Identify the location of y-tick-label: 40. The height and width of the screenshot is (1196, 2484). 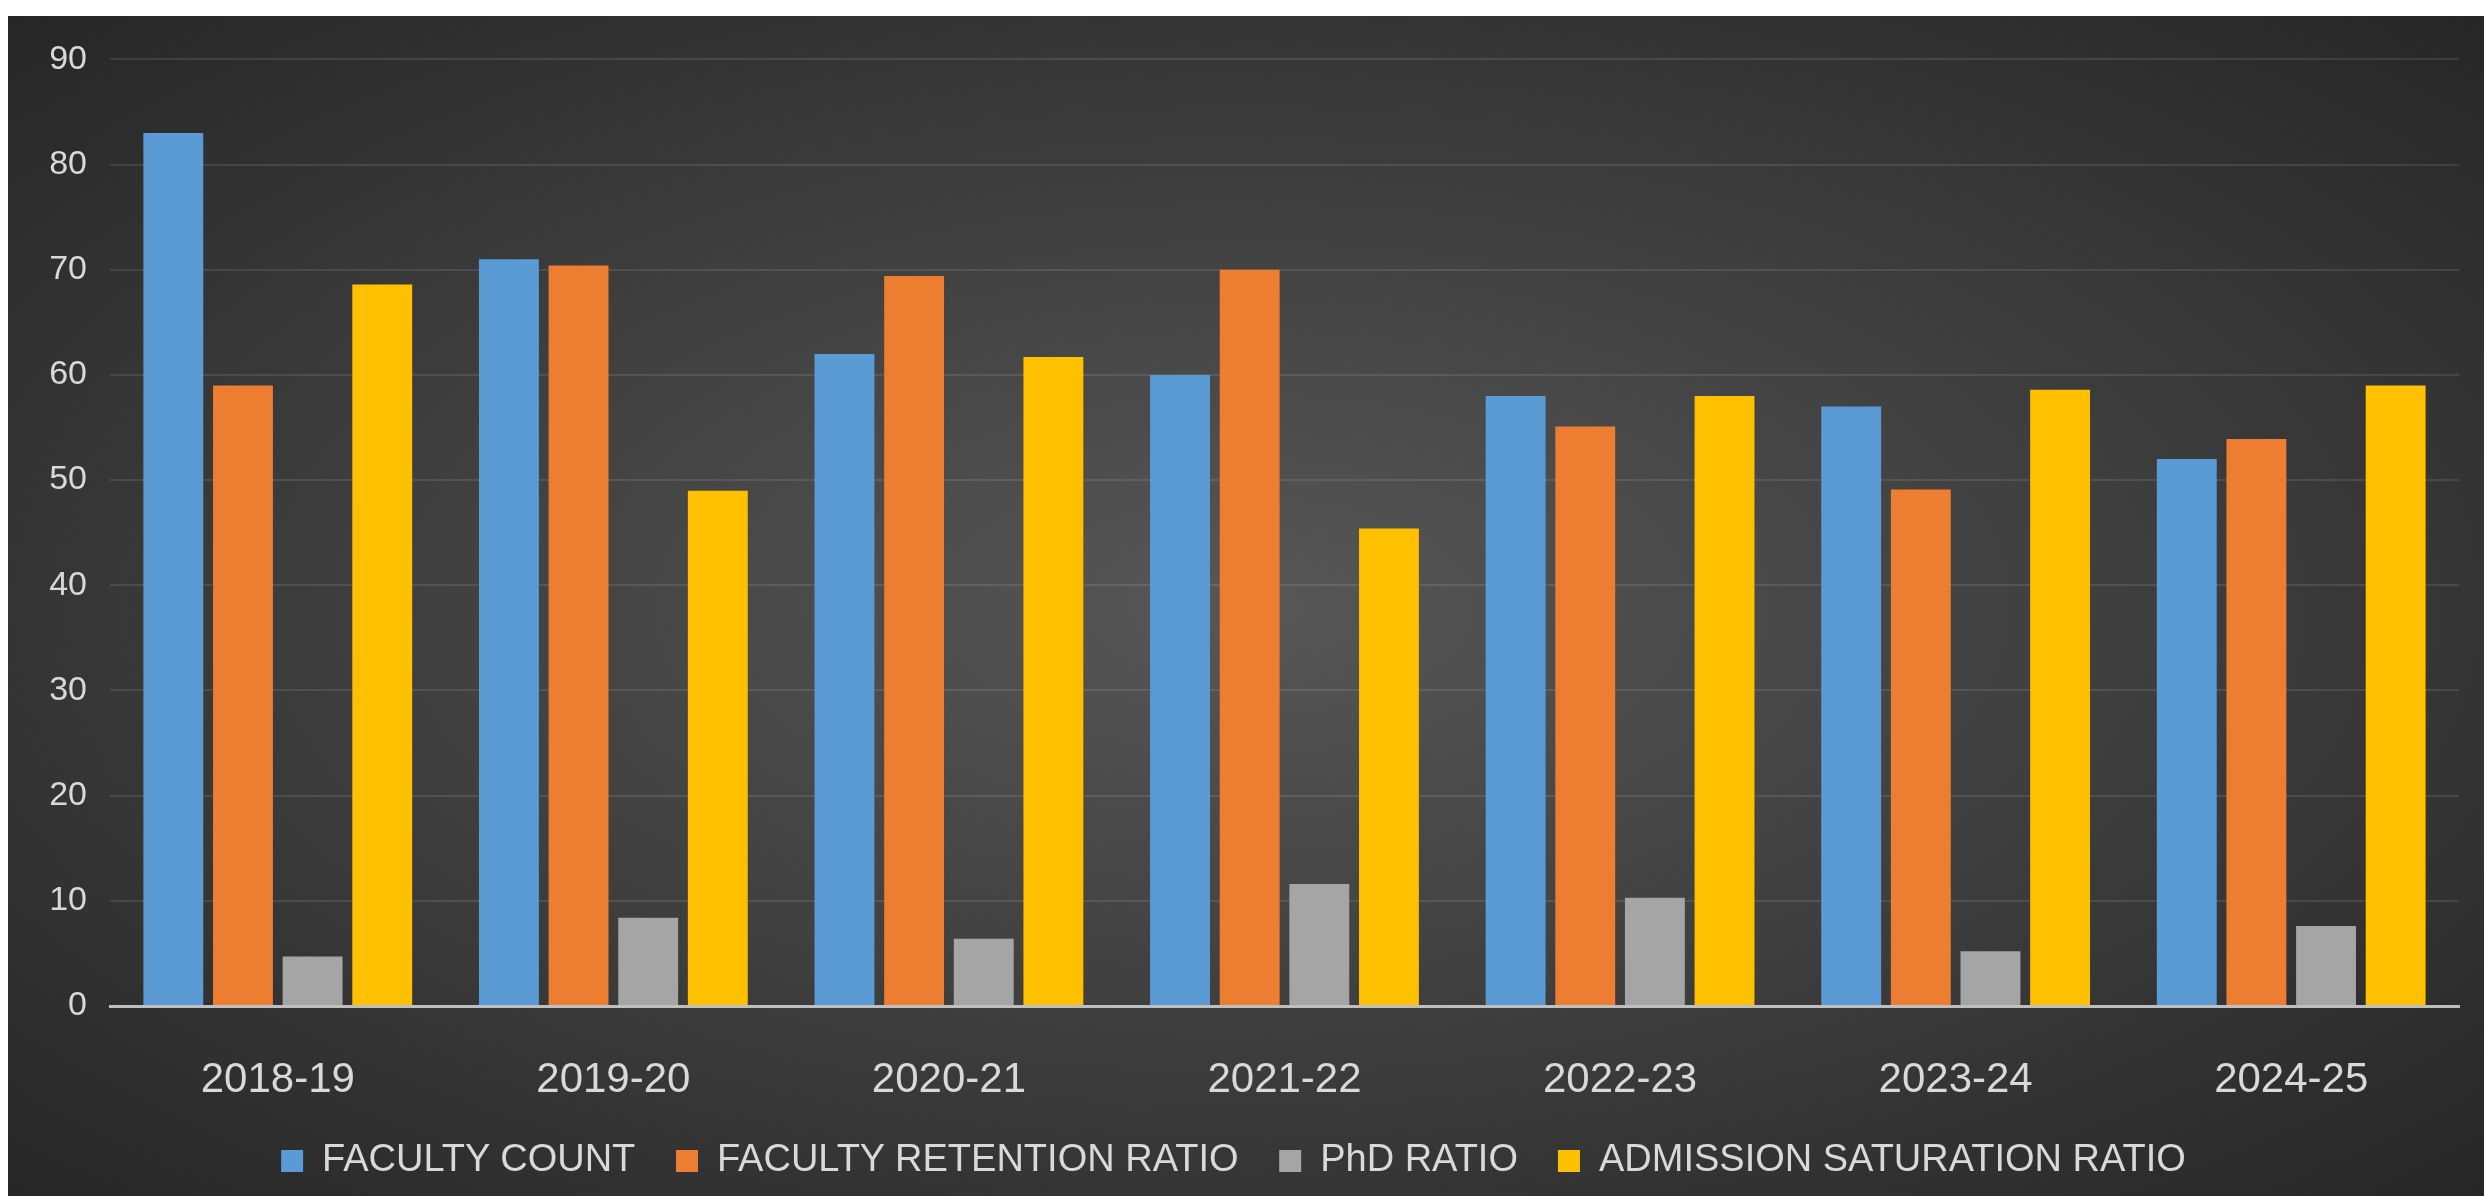
(68, 582).